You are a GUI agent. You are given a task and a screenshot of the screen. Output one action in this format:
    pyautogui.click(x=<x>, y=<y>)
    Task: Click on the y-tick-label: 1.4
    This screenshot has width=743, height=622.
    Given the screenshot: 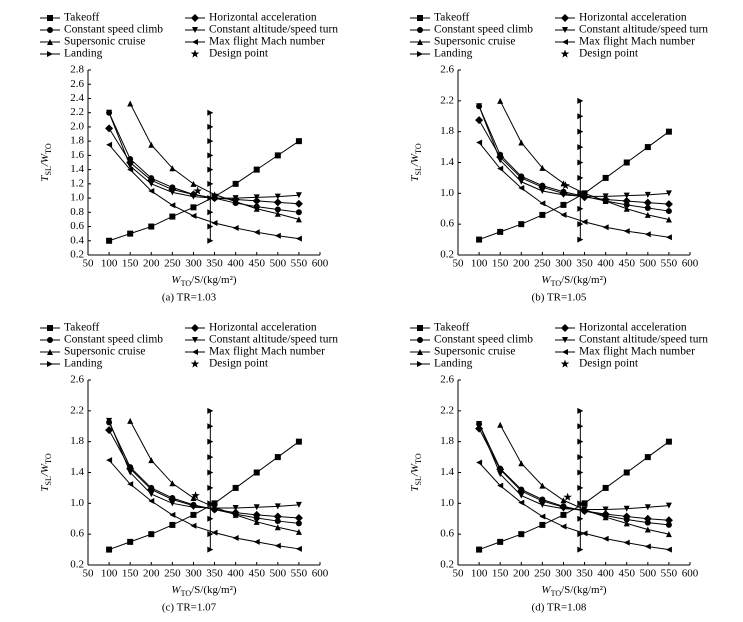 What is the action you would take?
    pyautogui.click(x=447, y=162)
    